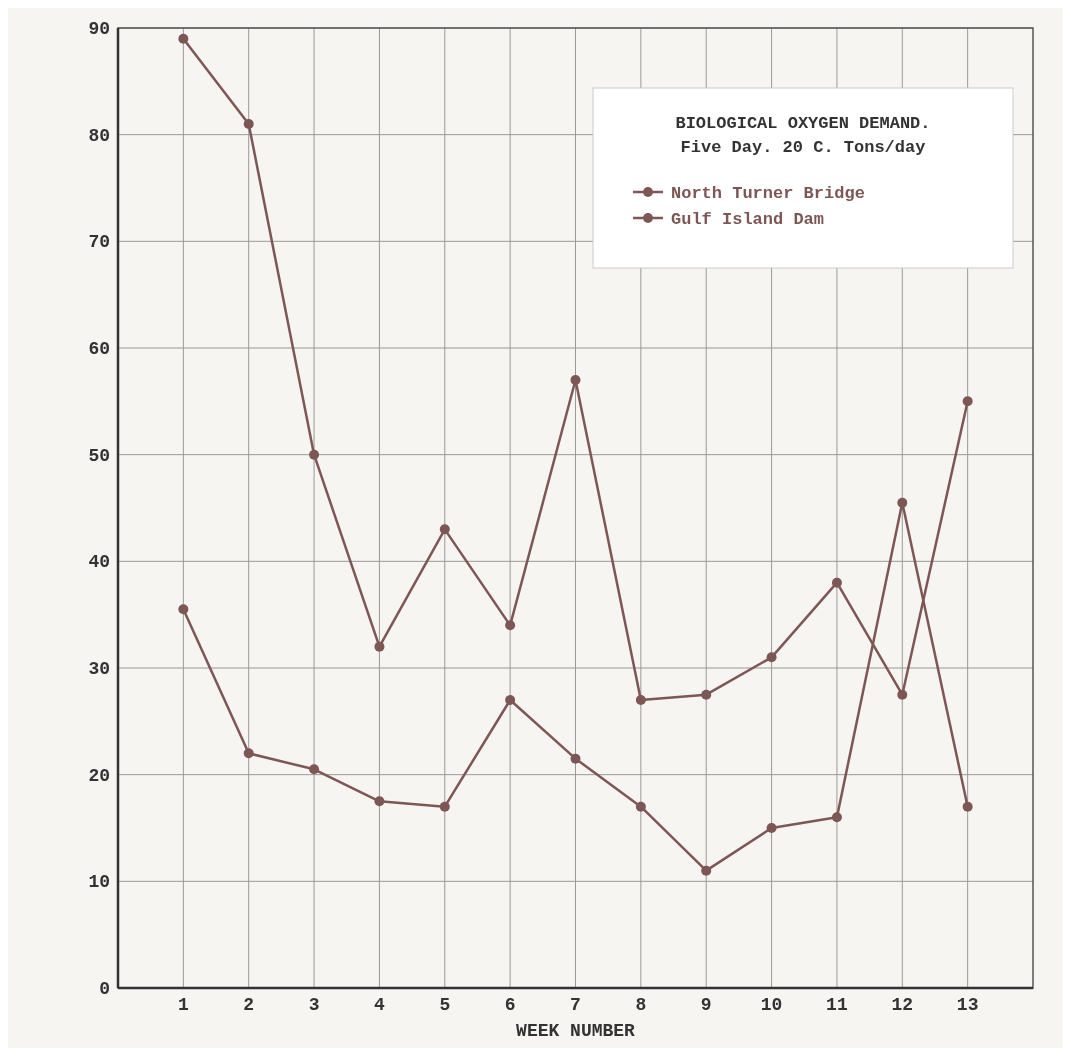 The height and width of the screenshot is (1057, 1071). Describe the element at coordinates (249, 1005) in the screenshot. I see `x-tick-label: 2` at that location.